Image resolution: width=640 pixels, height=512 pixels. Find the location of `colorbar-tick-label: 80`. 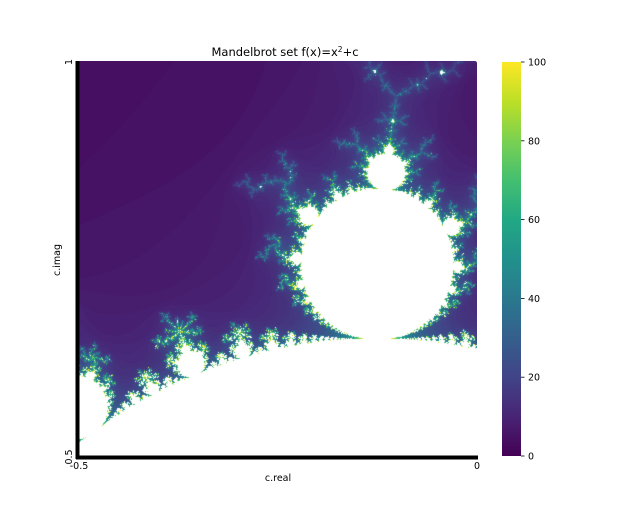

colorbar-tick-label: 80 is located at coordinates (534, 141).